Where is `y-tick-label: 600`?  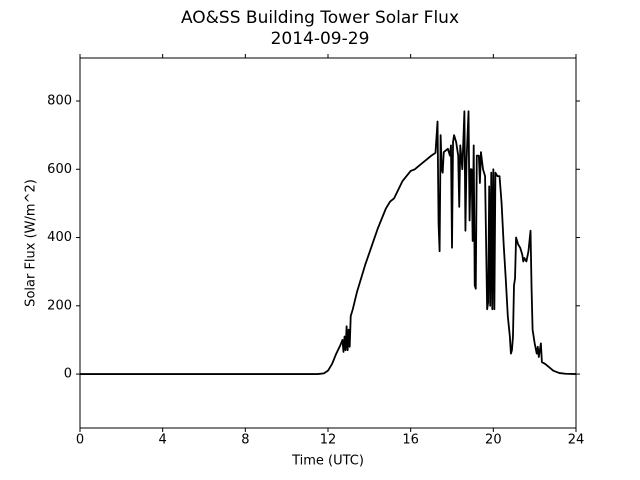
y-tick-label: 600 is located at coordinates (59, 169).